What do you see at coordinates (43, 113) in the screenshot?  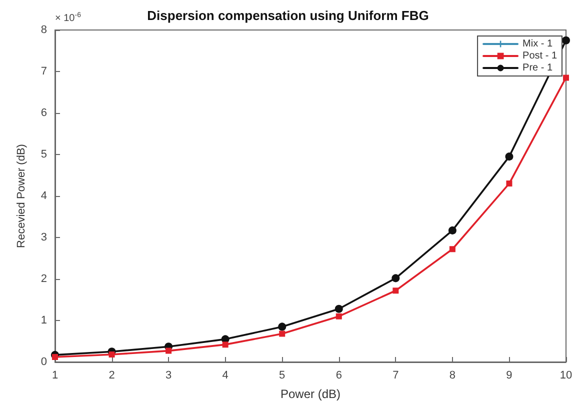 I see `y-tick-label: 6` at bounding box center [43, 113].